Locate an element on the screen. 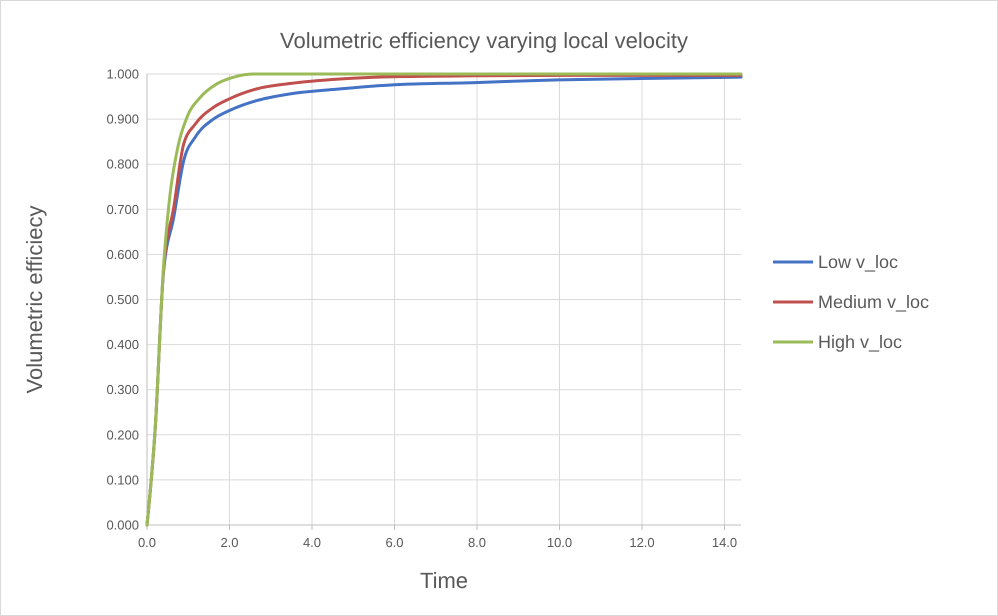 Image resolution: width=998 pixels, height=616 pixels. y-axis-title: Volumetric efficiecy is located at coordinates (34, 300).